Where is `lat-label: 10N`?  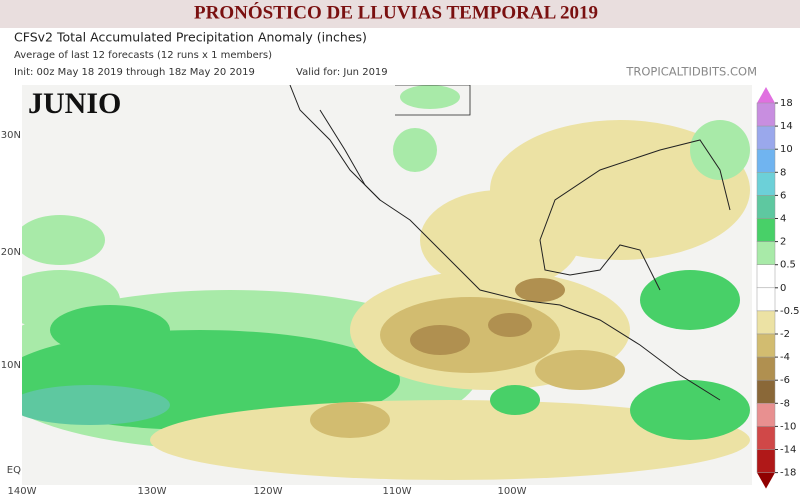
lat-label: 10N is located at coordinates (11, 365).